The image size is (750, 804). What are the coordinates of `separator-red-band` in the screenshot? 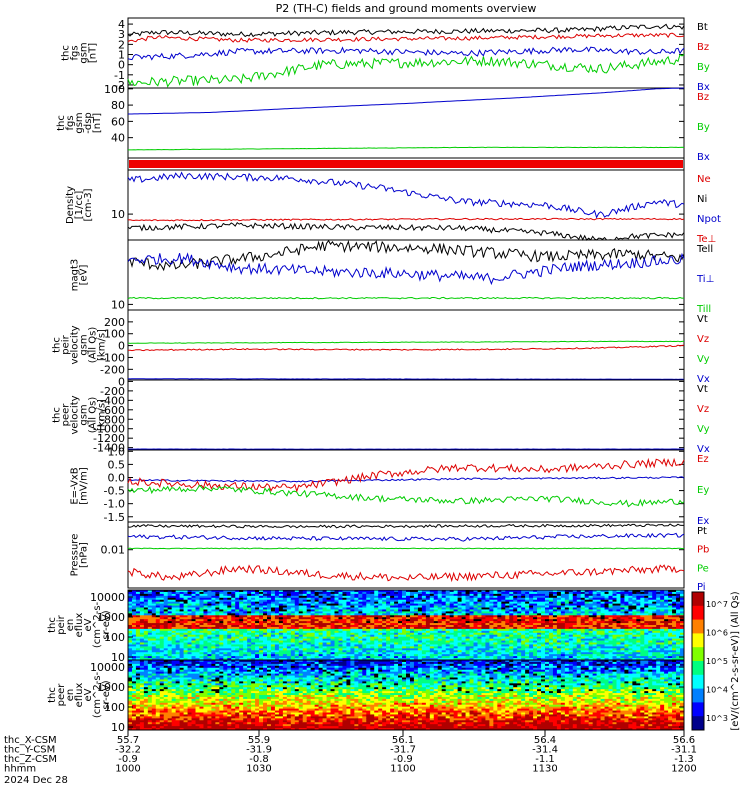 It's located at (406, 164).